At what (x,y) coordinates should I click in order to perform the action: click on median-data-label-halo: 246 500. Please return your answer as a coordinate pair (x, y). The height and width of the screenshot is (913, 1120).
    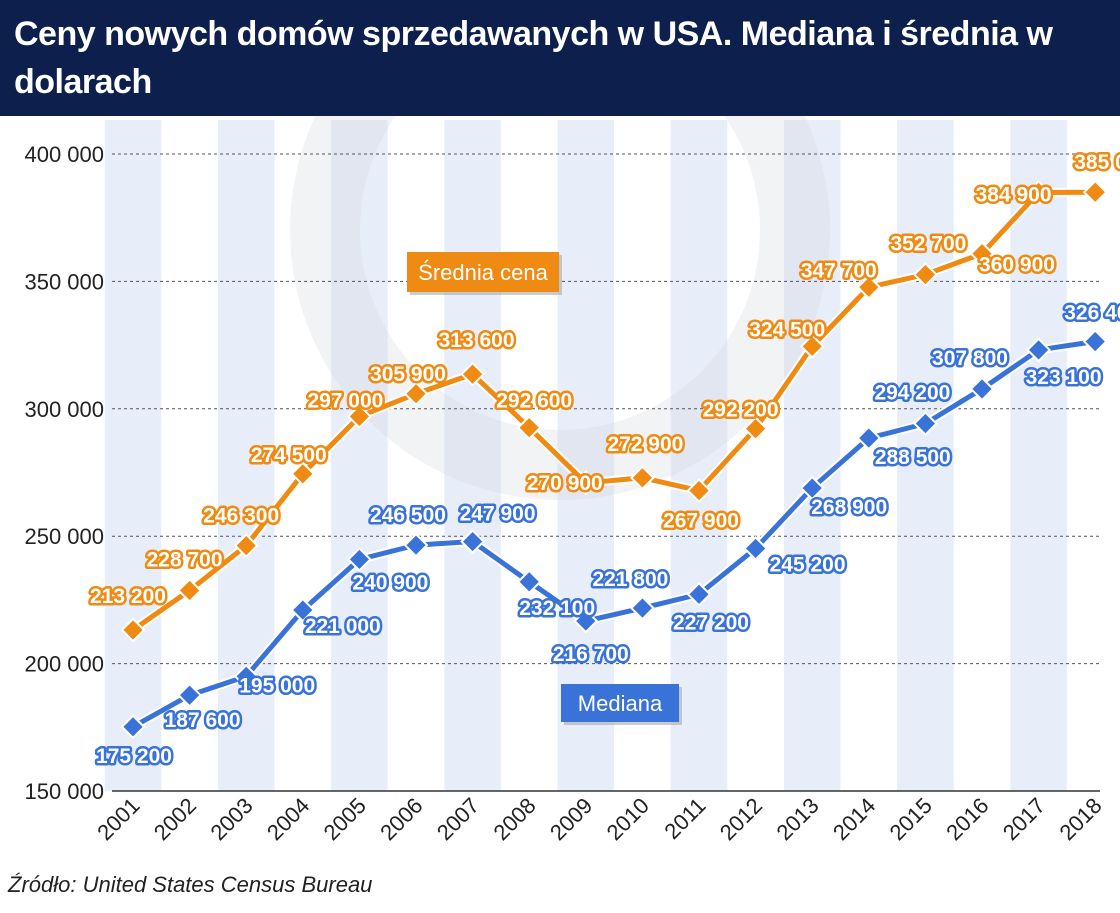
    Looking at the image, I should click on (408, 515).